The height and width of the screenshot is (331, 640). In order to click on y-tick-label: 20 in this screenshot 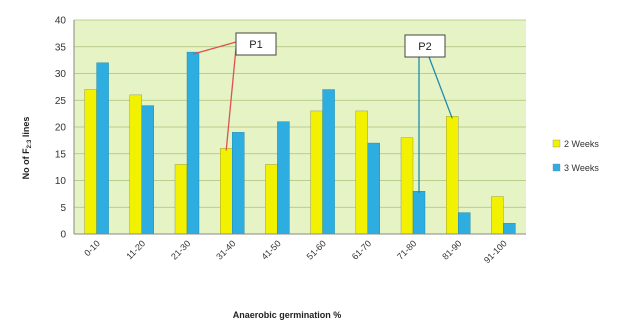, I will do `click(61, 128)`.